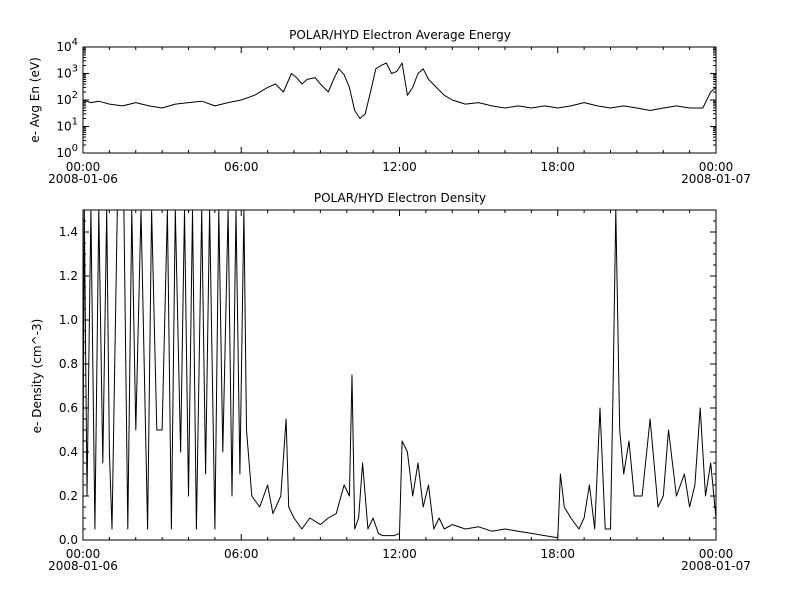 The width and height of the screenshot is (800, 600). I want to click on energy-series-line, so click(399, 90).